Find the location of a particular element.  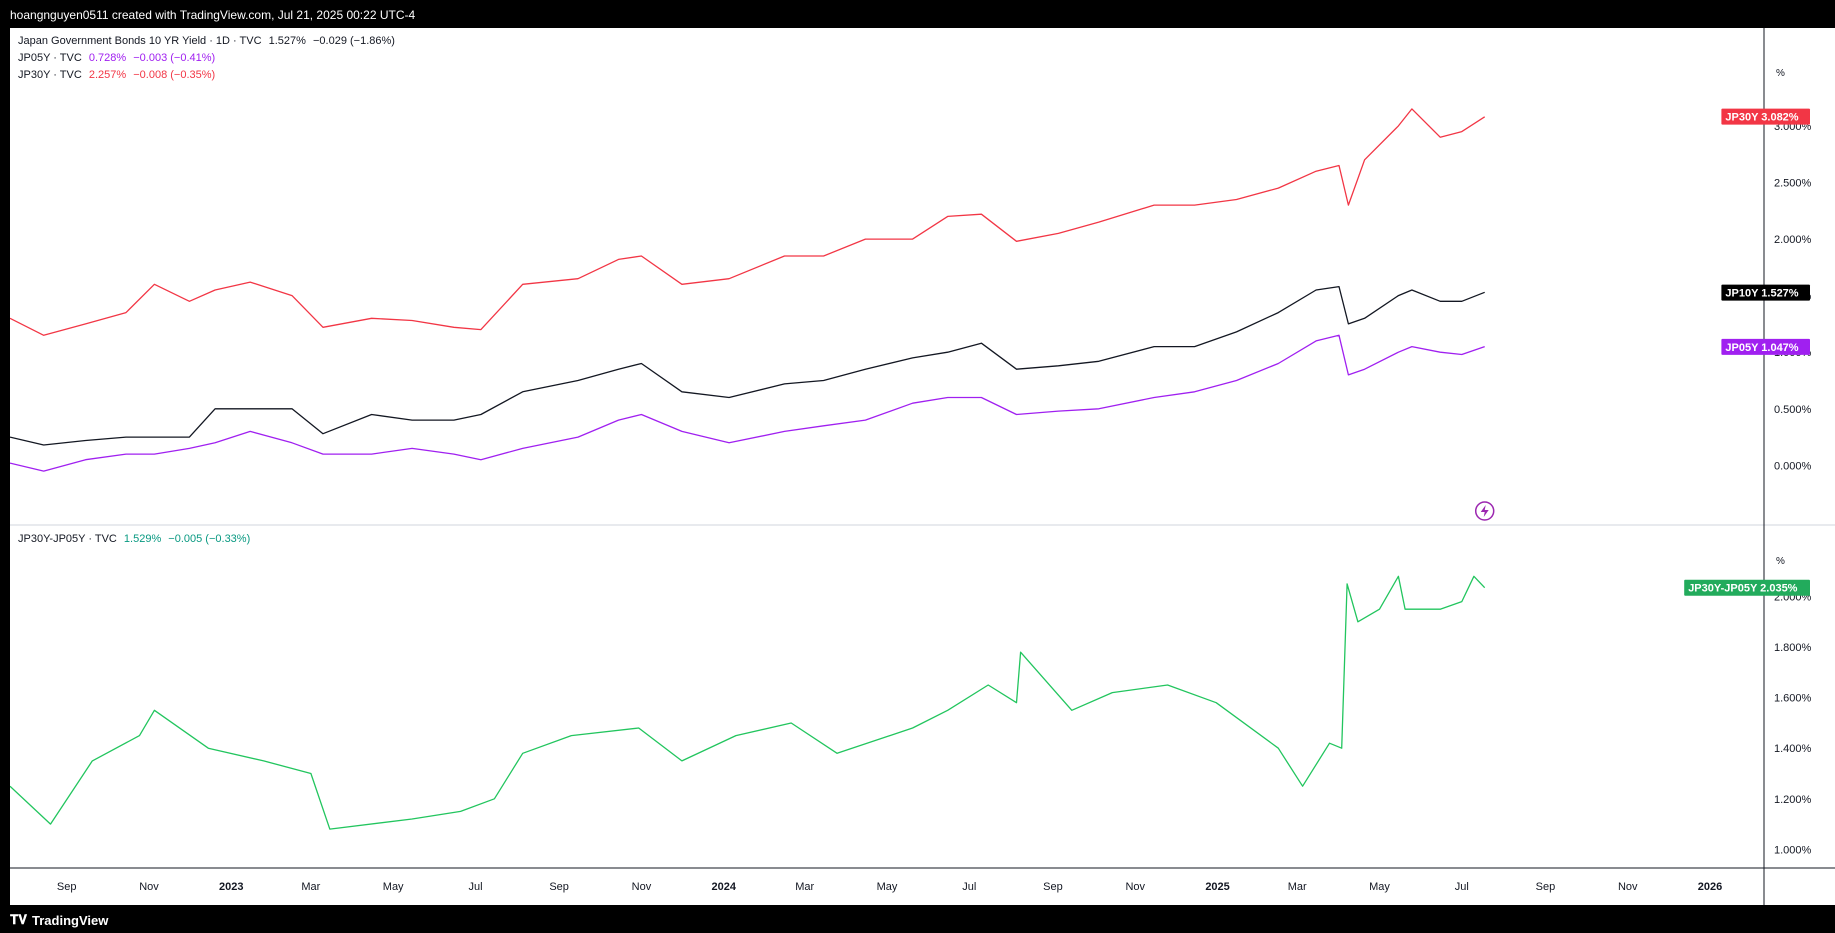

price-label-jp30y-box is located at coordinates (1765, 116).